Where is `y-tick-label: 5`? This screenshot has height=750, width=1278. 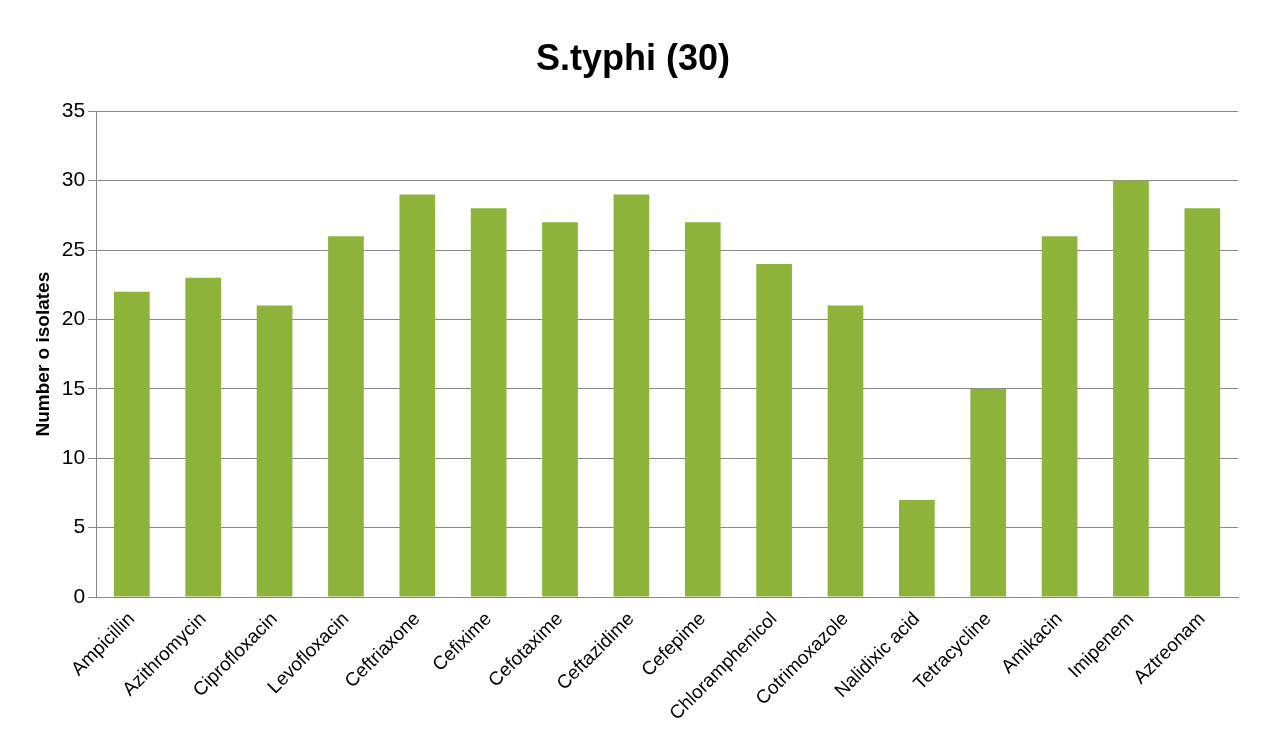
y-tick-label: 5 is located at coordinates (79, 526).